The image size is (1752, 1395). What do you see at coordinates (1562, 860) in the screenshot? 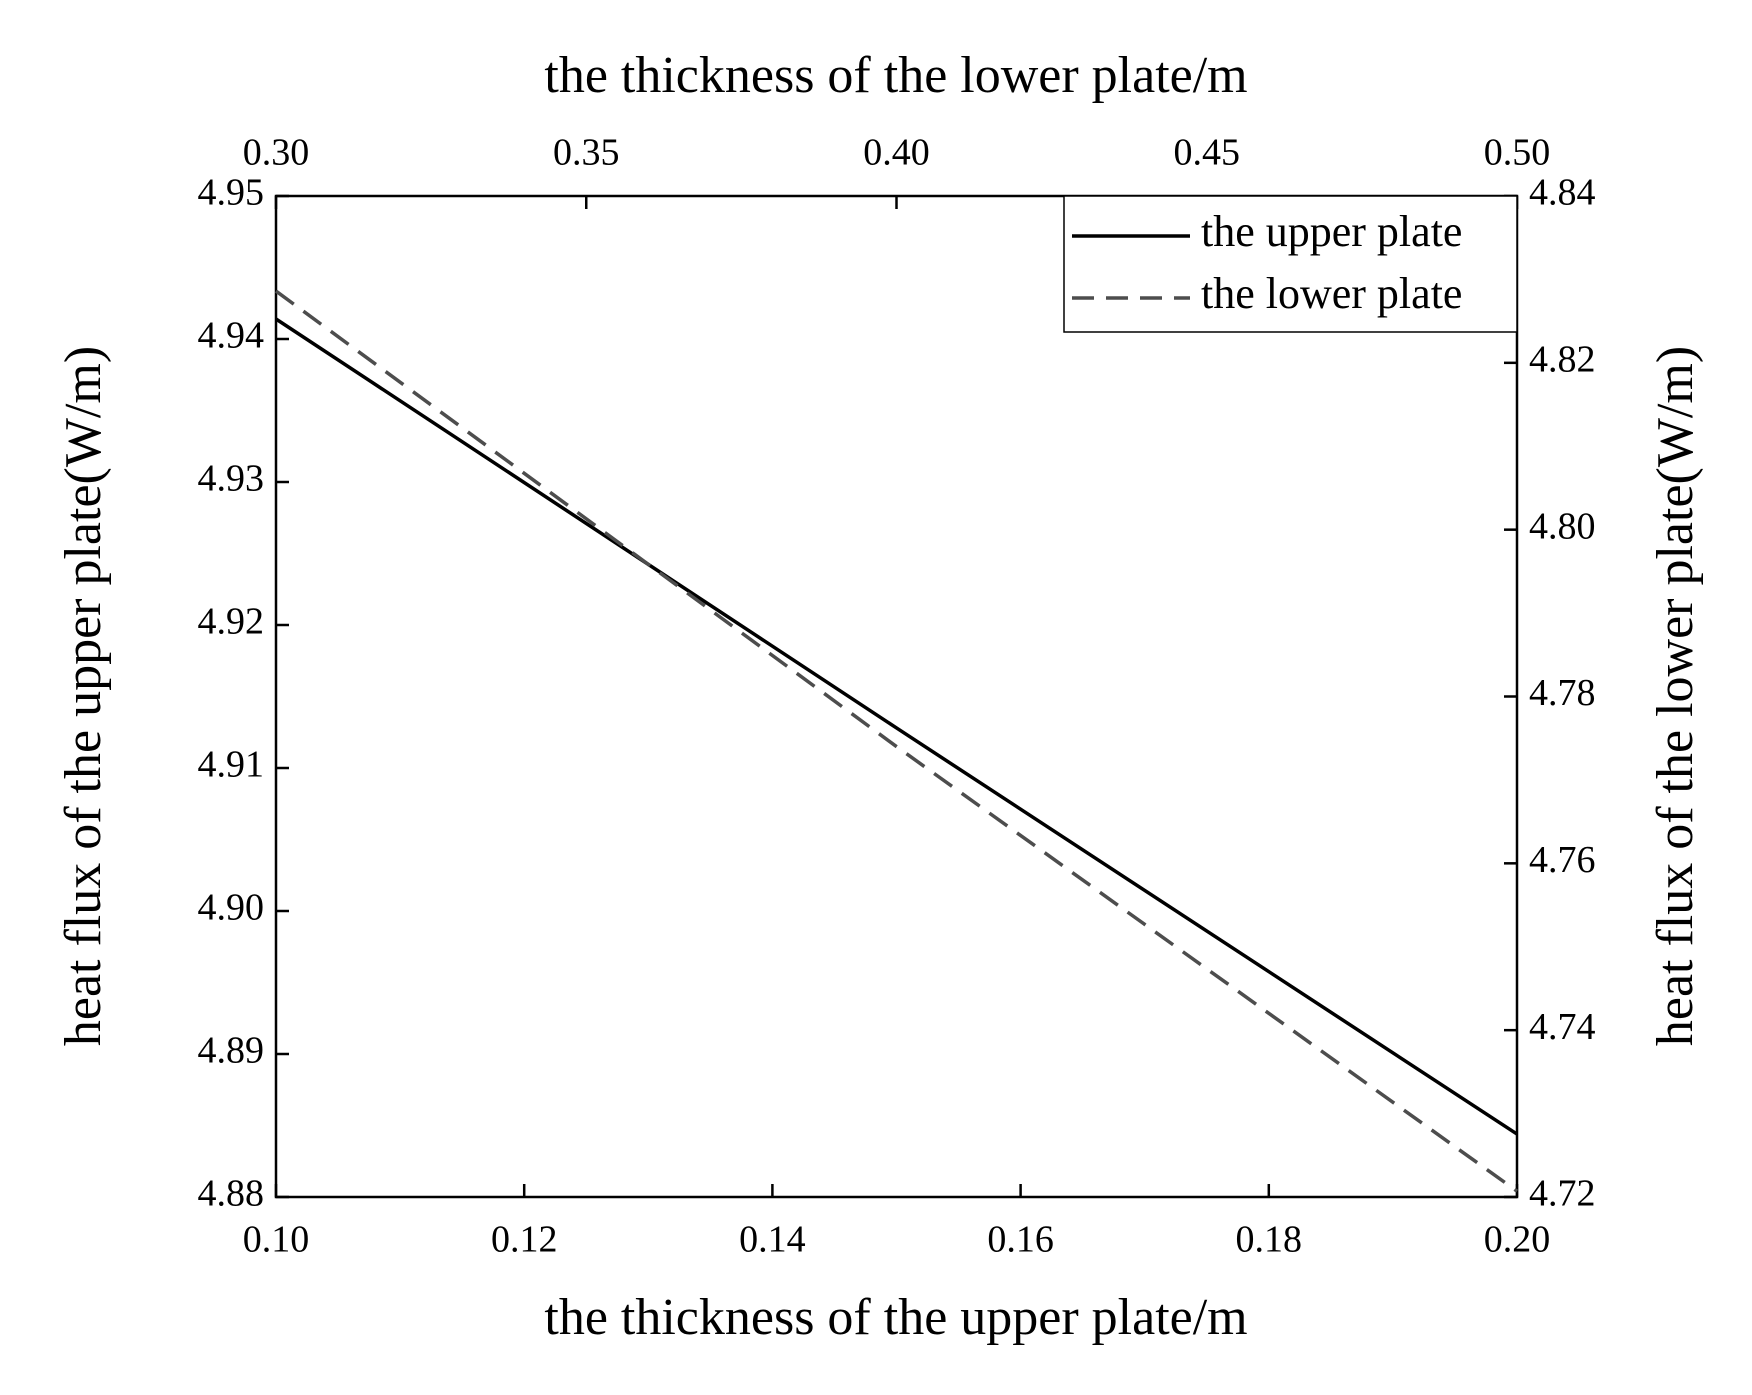
I see `y2-tick-label: 4.76` at bounding box center [1562, 860].